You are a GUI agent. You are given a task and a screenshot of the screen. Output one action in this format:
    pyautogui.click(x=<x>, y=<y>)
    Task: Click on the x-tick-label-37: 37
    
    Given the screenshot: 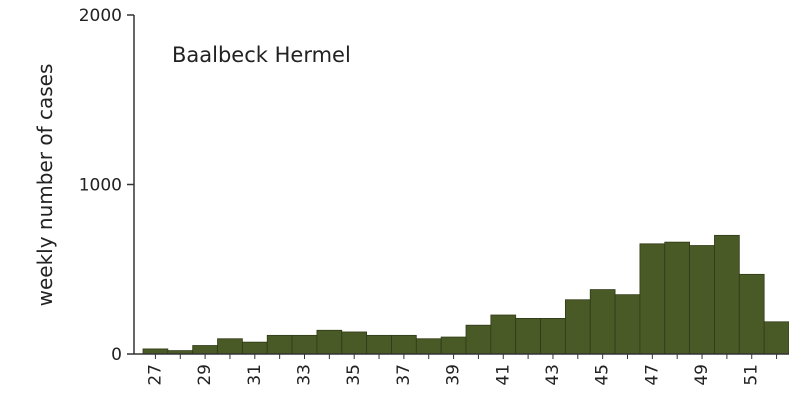 What is the action you would take?
    pyautogui.click(x=404, y=375)
    